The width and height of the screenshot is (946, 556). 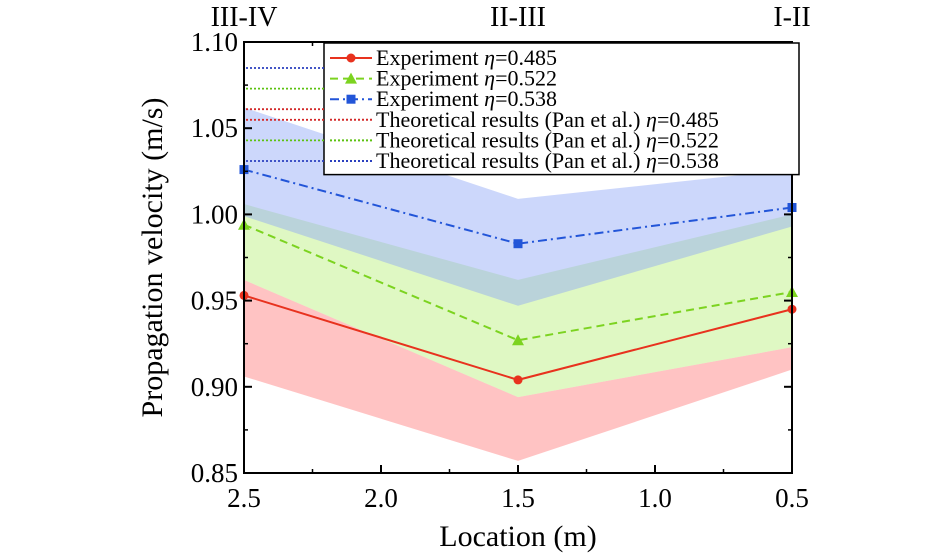 What do you see at coordinates (214, 387) in the screenshot?
I see `y-tick-label: 0.90` at bounding box center [214, 387].